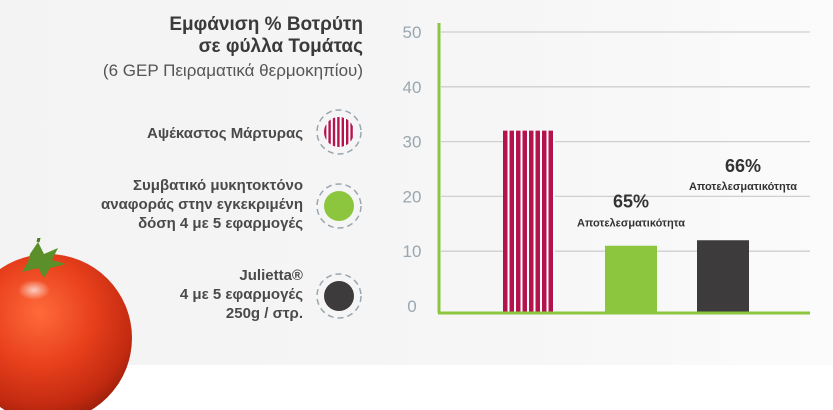 The height and width of the screenshot is (410, 833). I want to click on legend-label-untreated: Αψέκαστος Μάρτυρας, so click(225, 133).